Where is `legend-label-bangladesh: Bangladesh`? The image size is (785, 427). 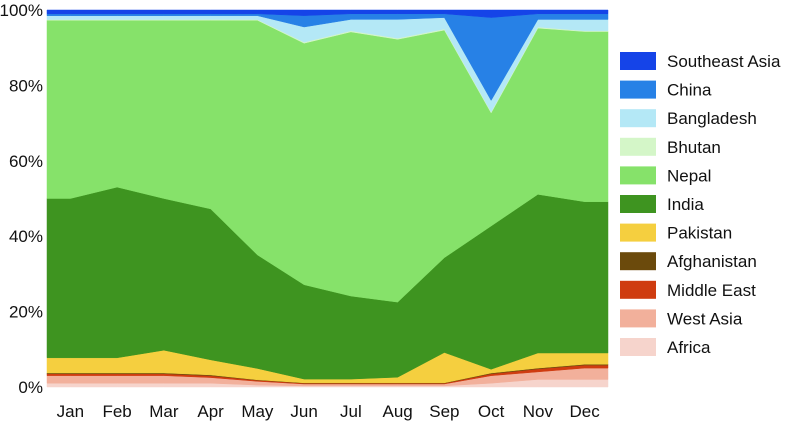 legend-label-bangladesh: Bangladesh is located at coordinates (712, 118).